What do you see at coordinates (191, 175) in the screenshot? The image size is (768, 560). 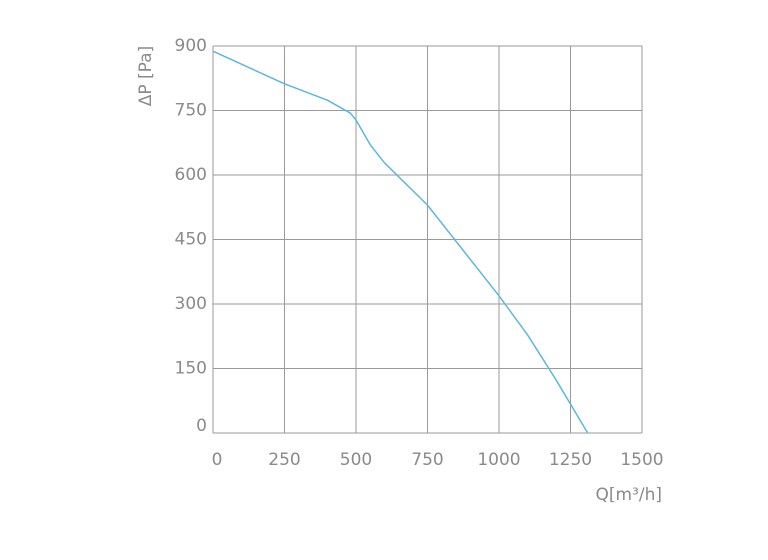 I see `y-tick-label: 600` at bounding box center [191, 175].